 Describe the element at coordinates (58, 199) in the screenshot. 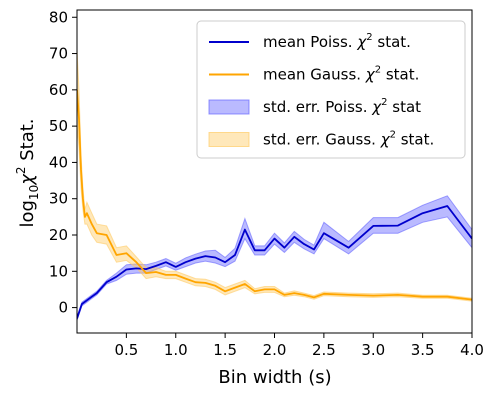

I see `y-tick-label: 30` at that location.